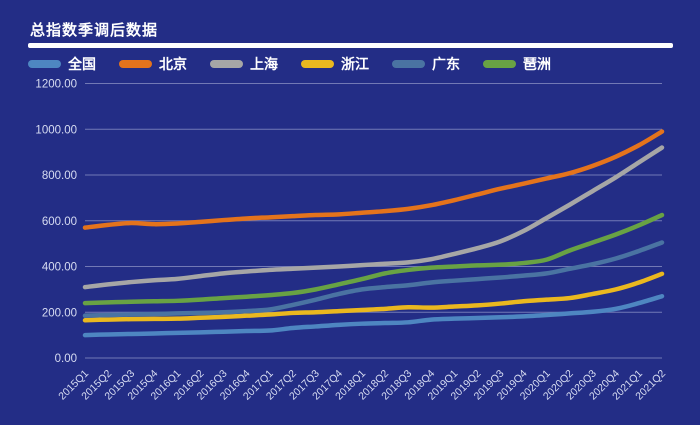 This screenshot has height=425, width=700. I want to click on legend-label: 琶洲, so click(537, 64).